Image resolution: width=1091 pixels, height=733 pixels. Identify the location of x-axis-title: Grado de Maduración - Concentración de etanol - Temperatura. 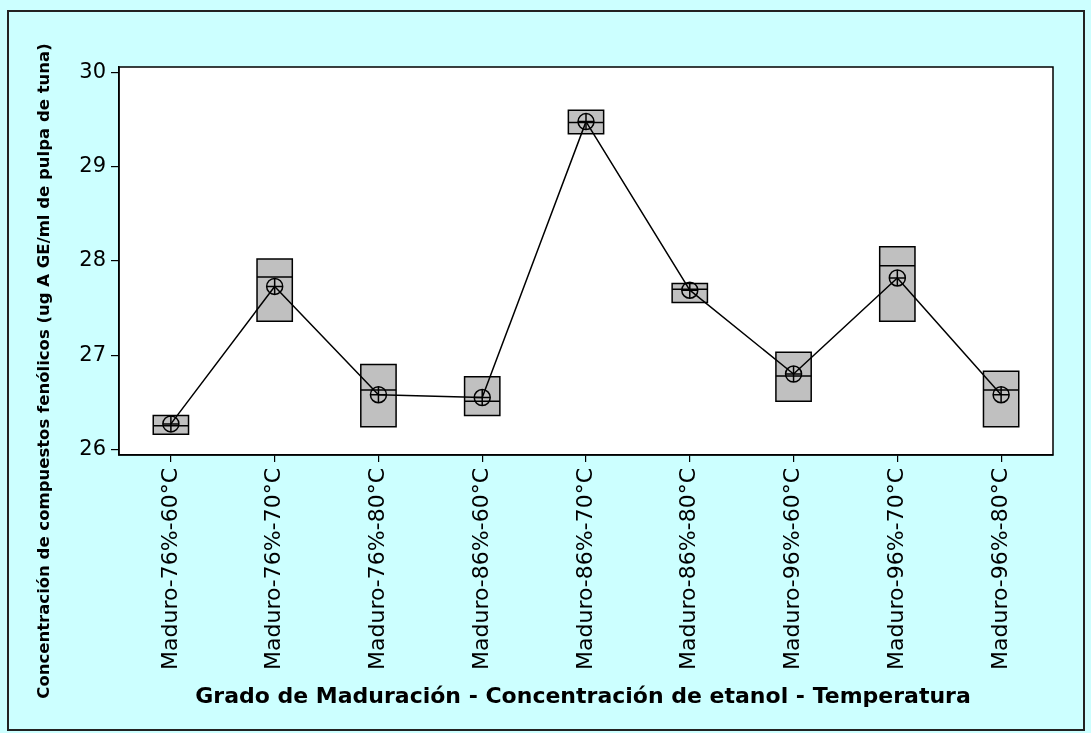
(583, 695).